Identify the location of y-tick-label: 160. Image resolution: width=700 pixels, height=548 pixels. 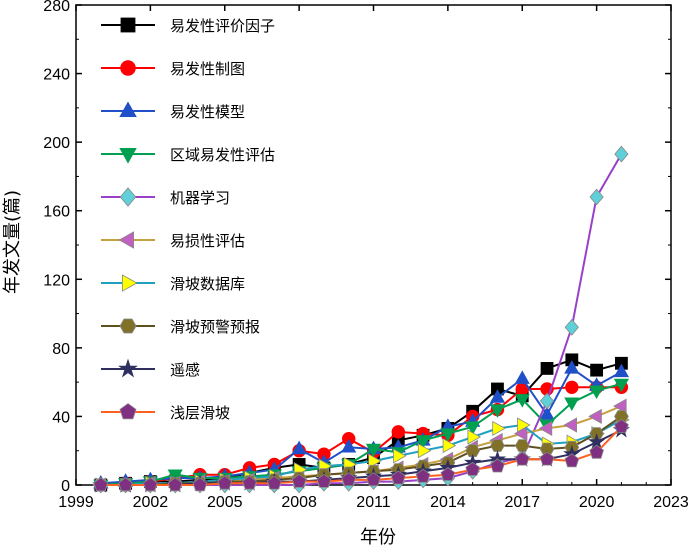
(56, 212).